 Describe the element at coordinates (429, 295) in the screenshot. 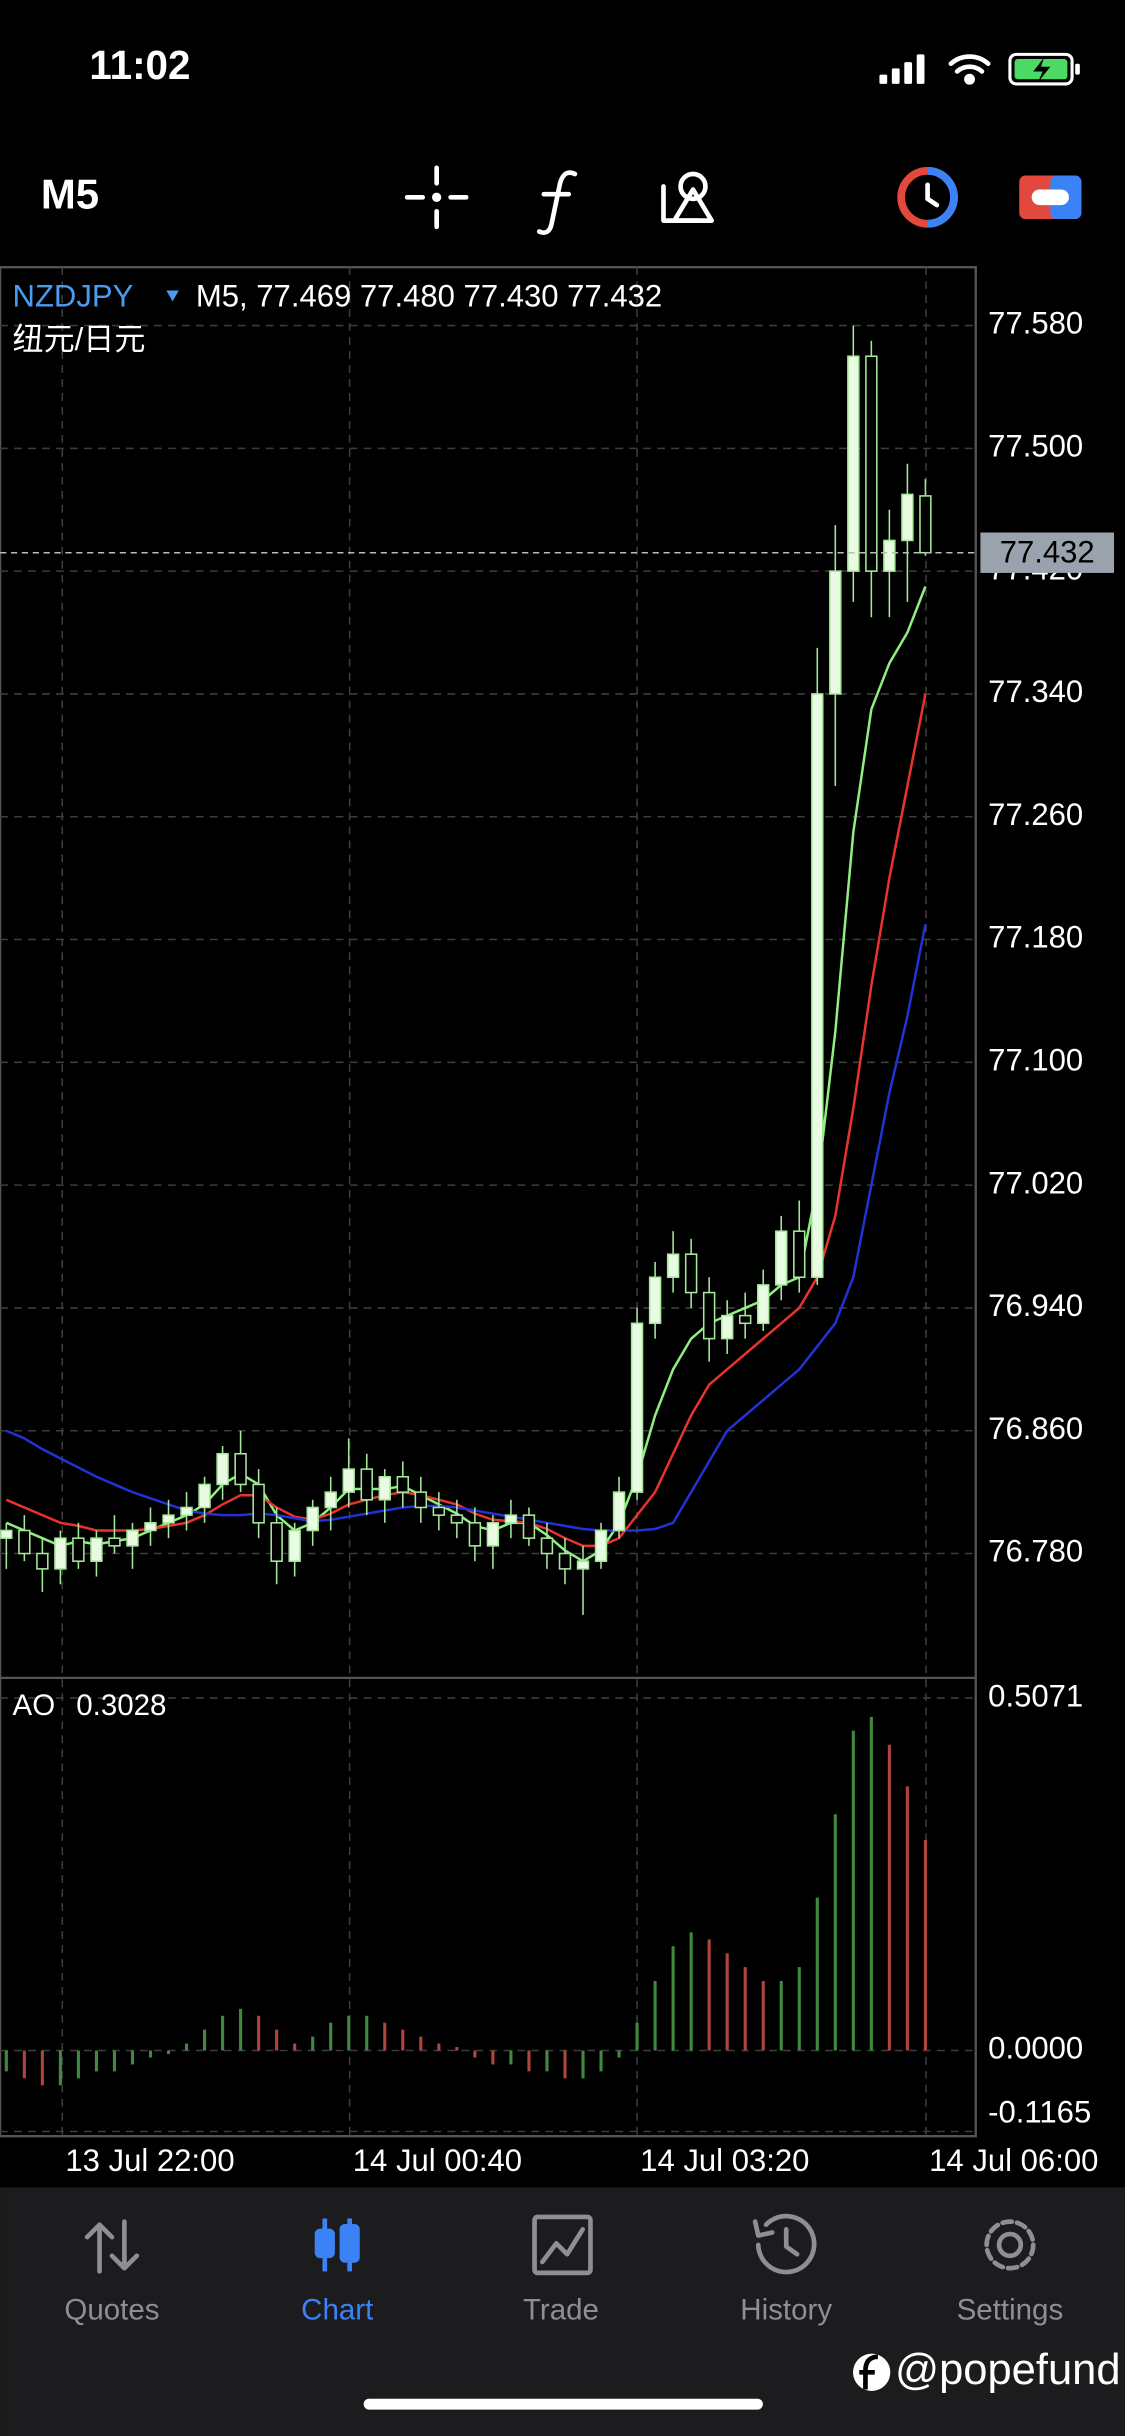

I see `ohlc-text: M5, 77.469 77.480 77.430 77.432` at that location.